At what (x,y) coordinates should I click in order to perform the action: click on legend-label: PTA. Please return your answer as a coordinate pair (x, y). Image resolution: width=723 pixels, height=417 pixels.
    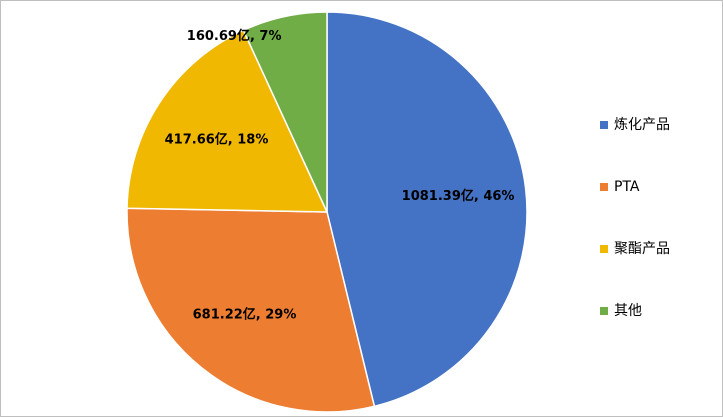
    Looking at the image, I should click on (627, 187).